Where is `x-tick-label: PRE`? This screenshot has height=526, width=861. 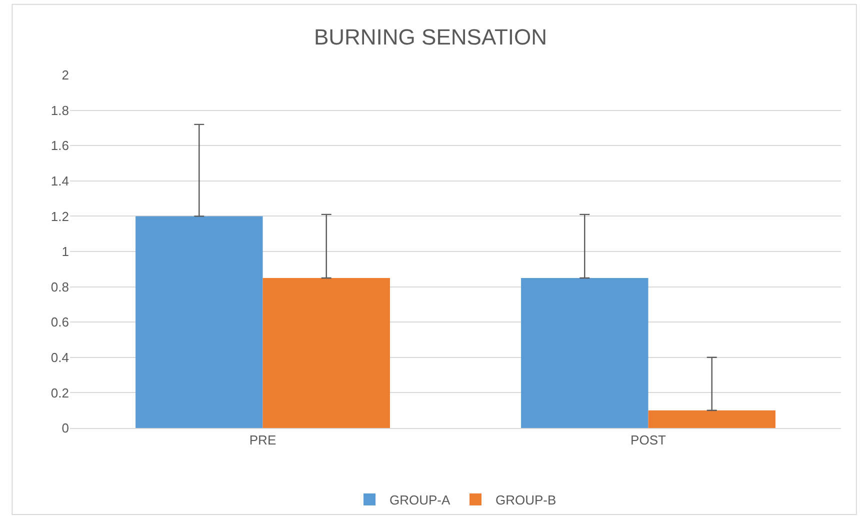 x-tick-label: PRE is located at coordinates (262, 440).